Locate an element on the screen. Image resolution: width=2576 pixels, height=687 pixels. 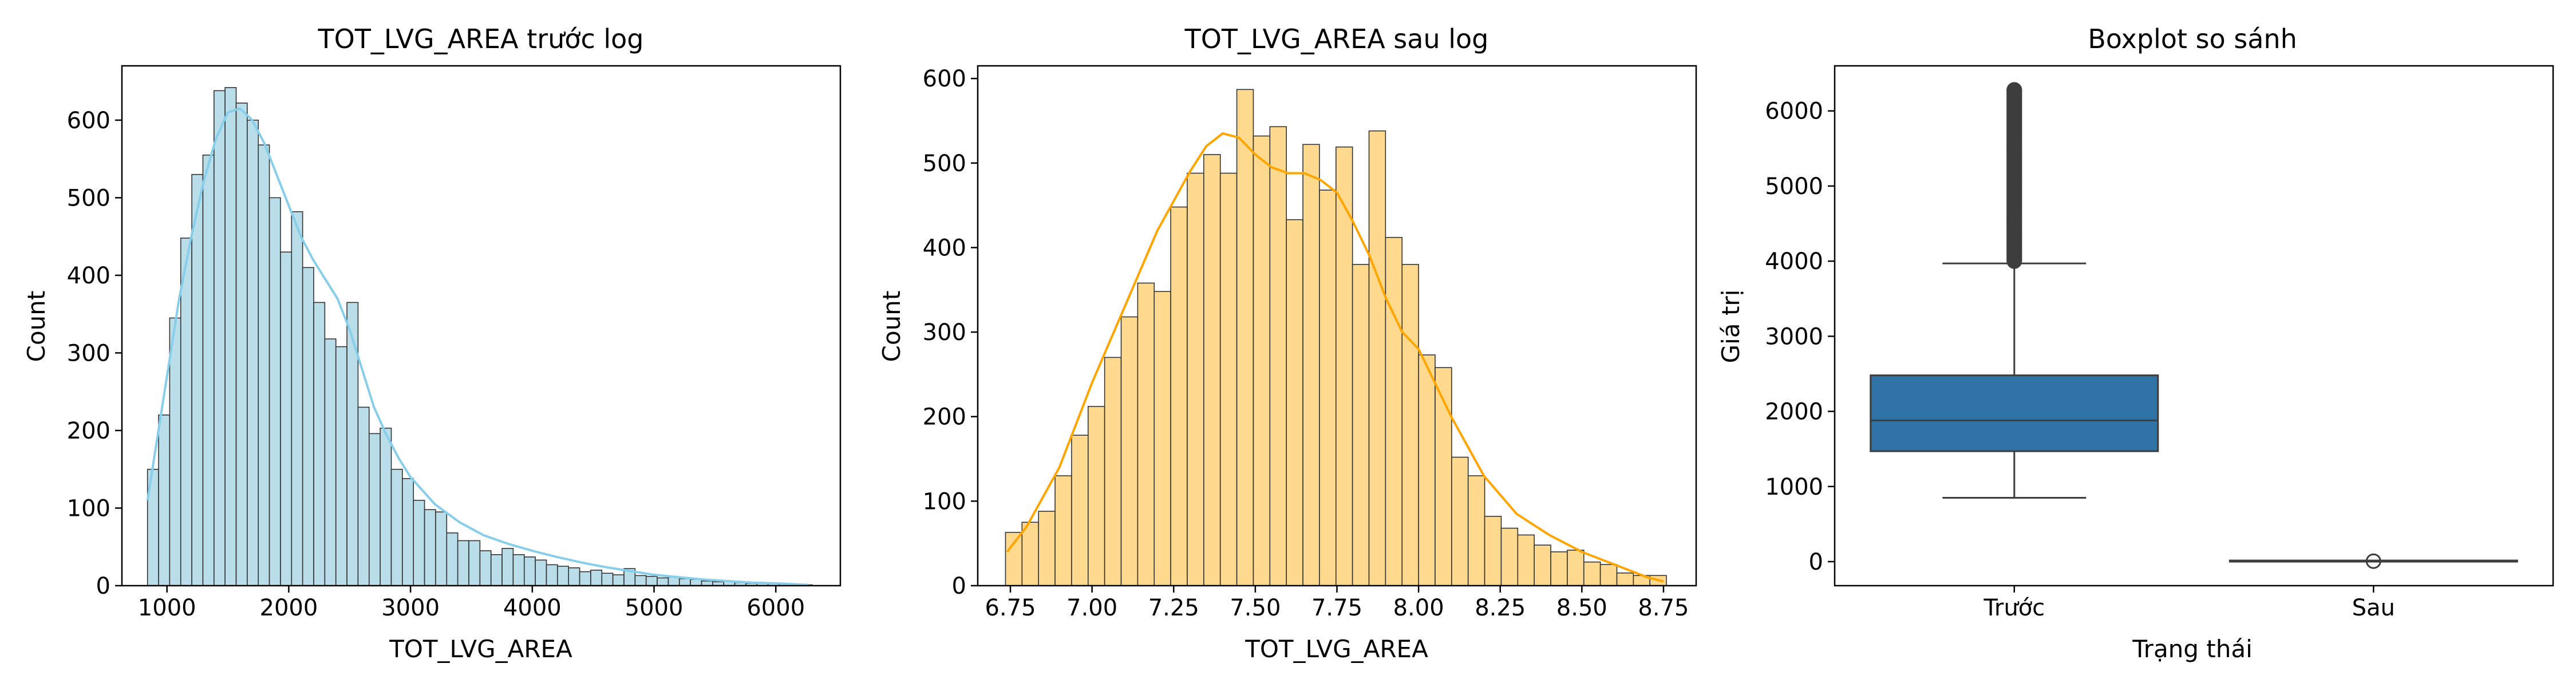
x-tick-label: 7.75 is located at coordinates (1336, 608).